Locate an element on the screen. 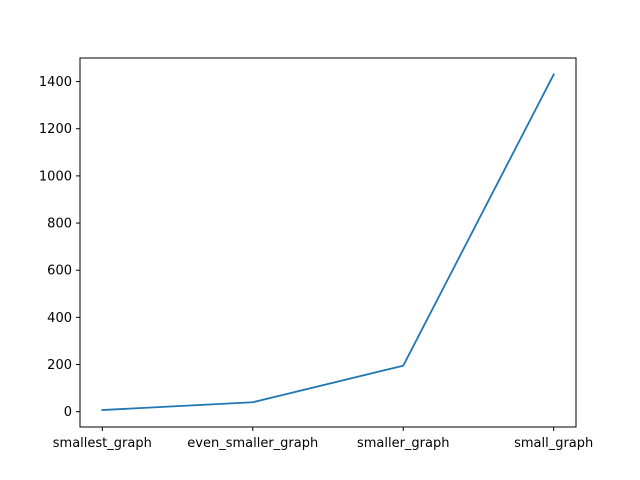  y-tick-label: 1200 is located at coordinates (55, 129).